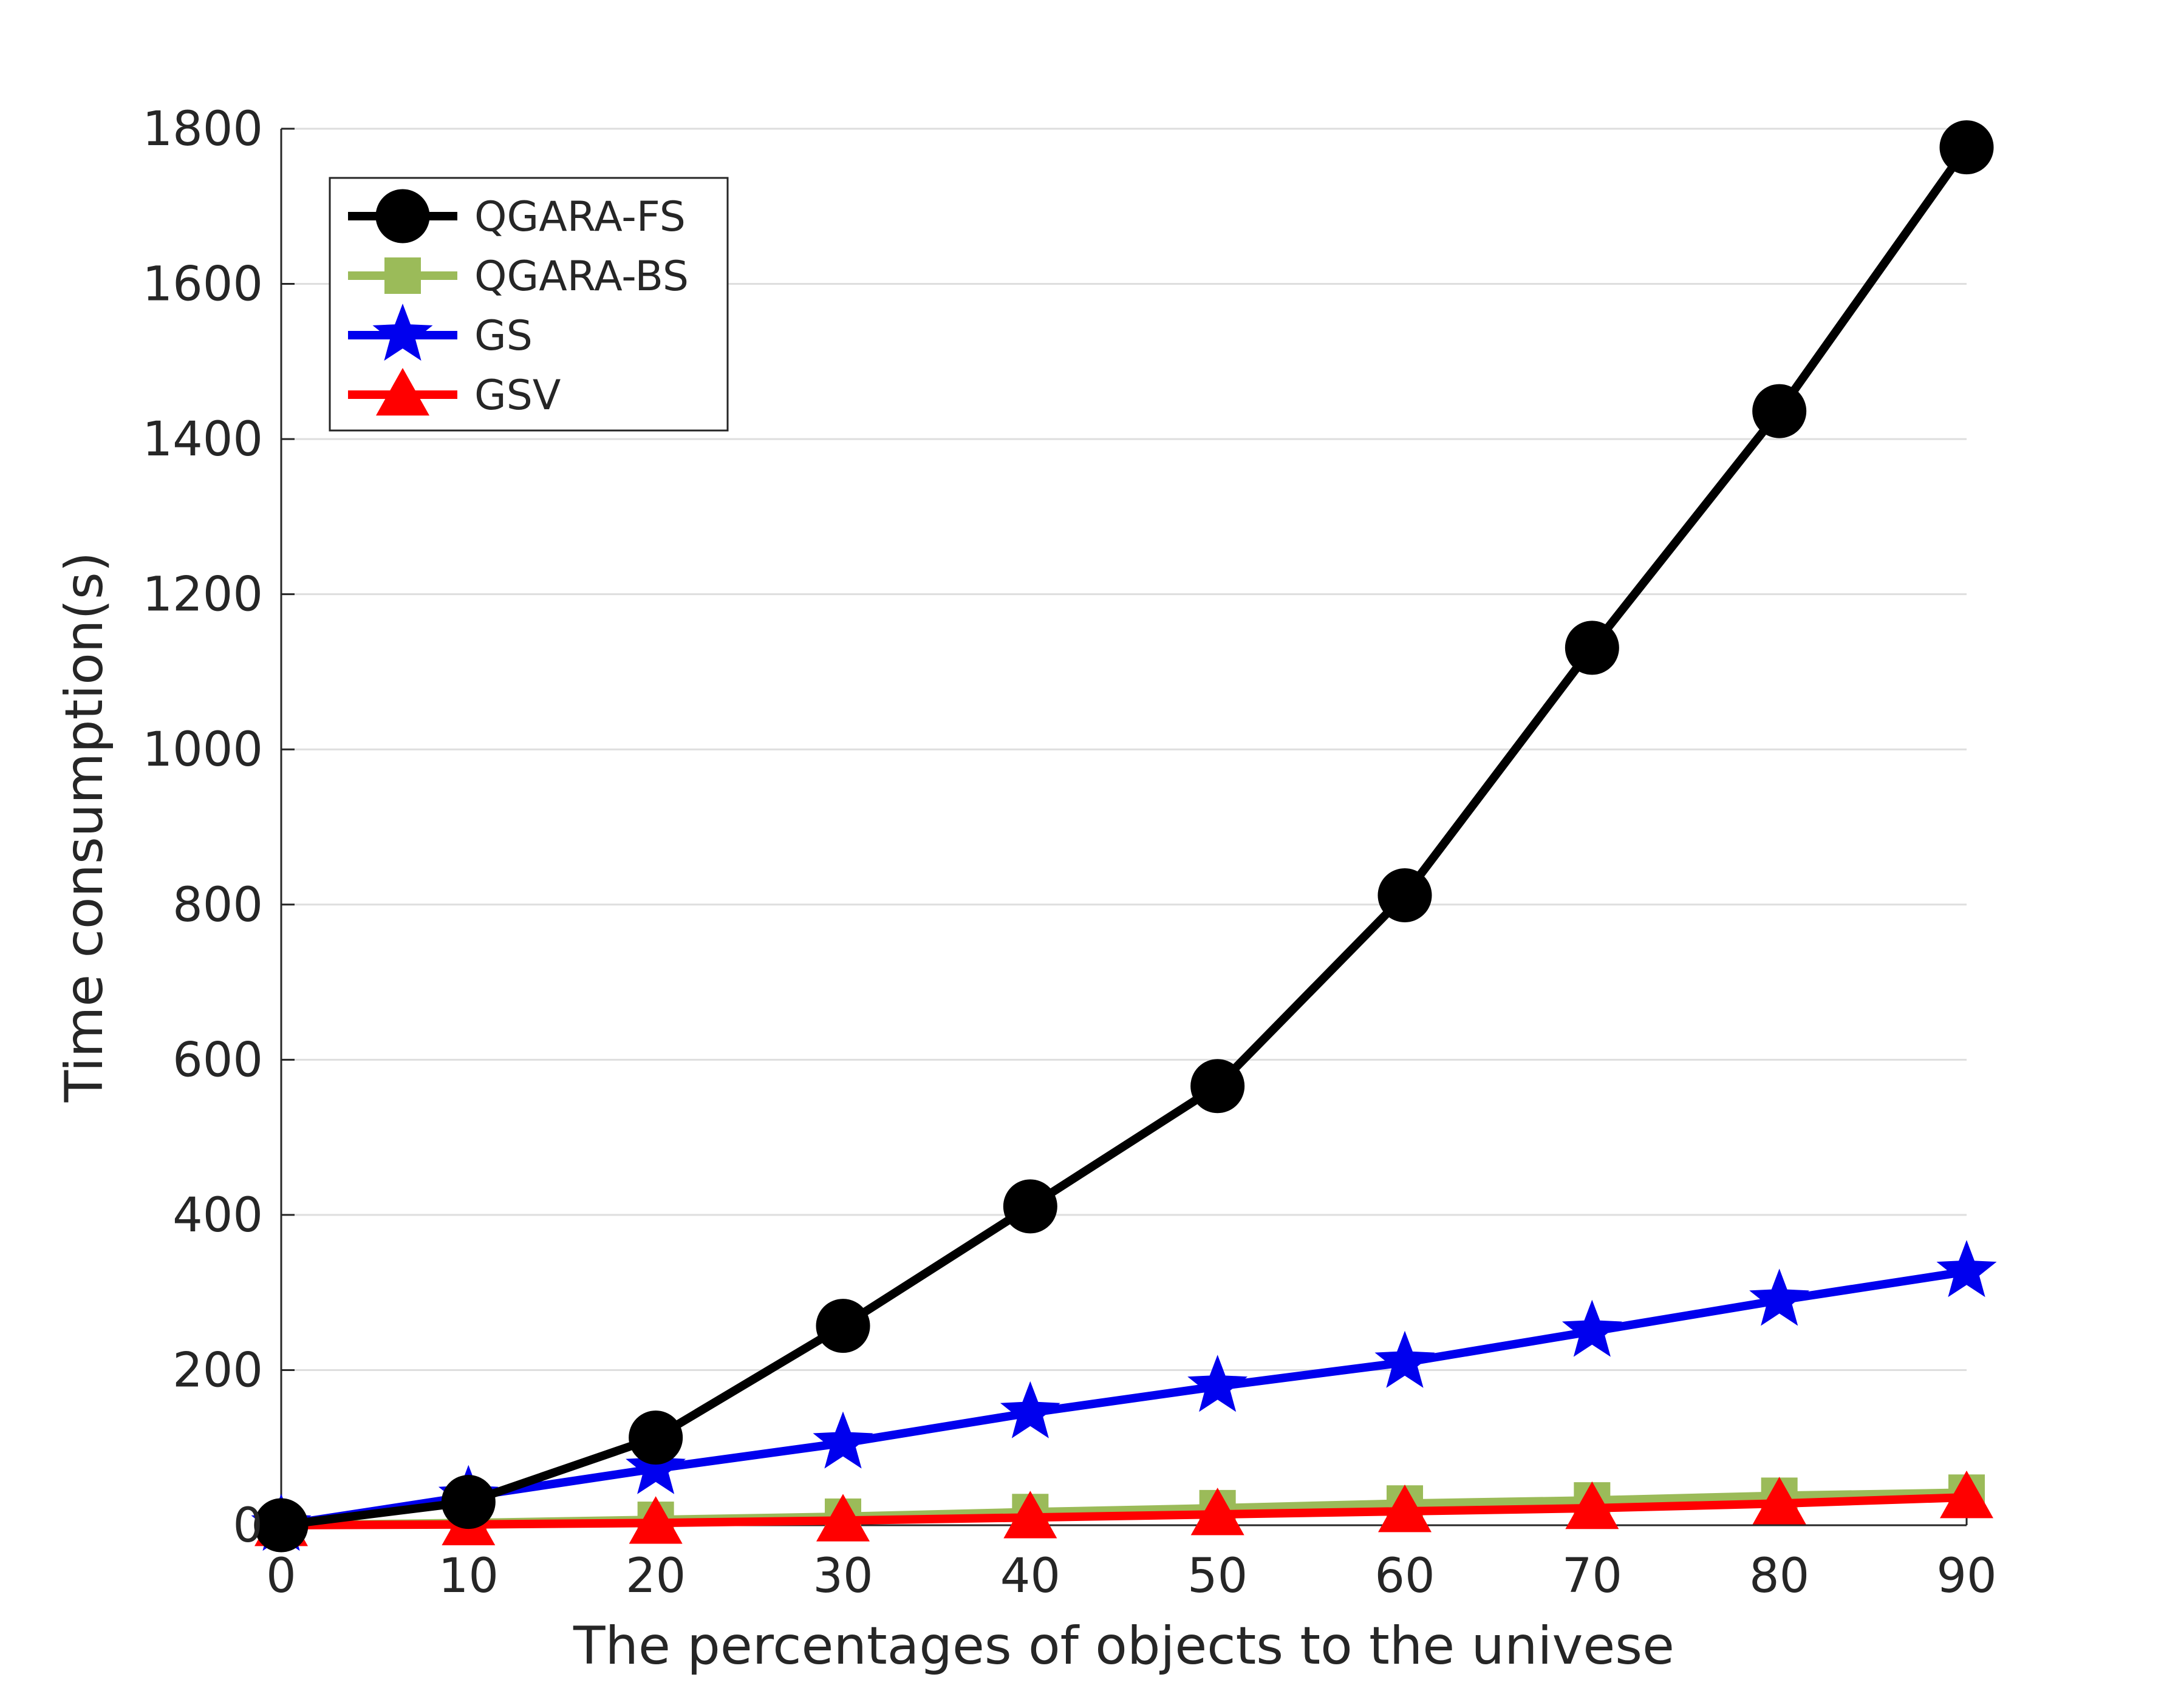 The height and width of the screenshot is (1708, 2164). What do you see at coordinates (217, 1060) in the screenshot?
I see `y-tick-label: 600` at bounding box center [217, 1060].